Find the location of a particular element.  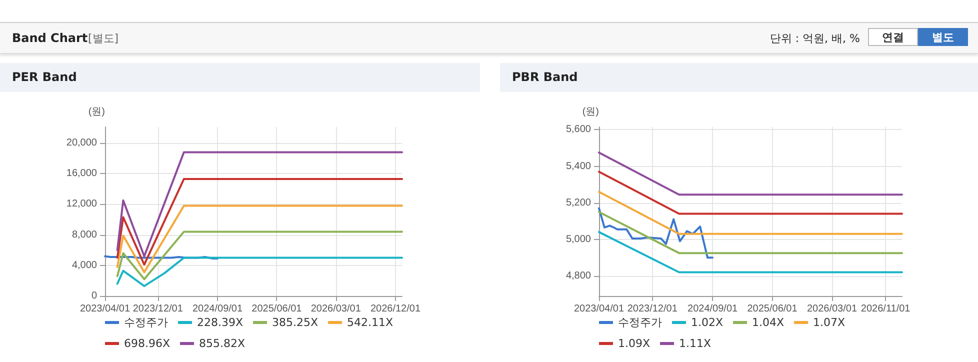

legend-label: 1.02X is located at coordinates (707, 322).